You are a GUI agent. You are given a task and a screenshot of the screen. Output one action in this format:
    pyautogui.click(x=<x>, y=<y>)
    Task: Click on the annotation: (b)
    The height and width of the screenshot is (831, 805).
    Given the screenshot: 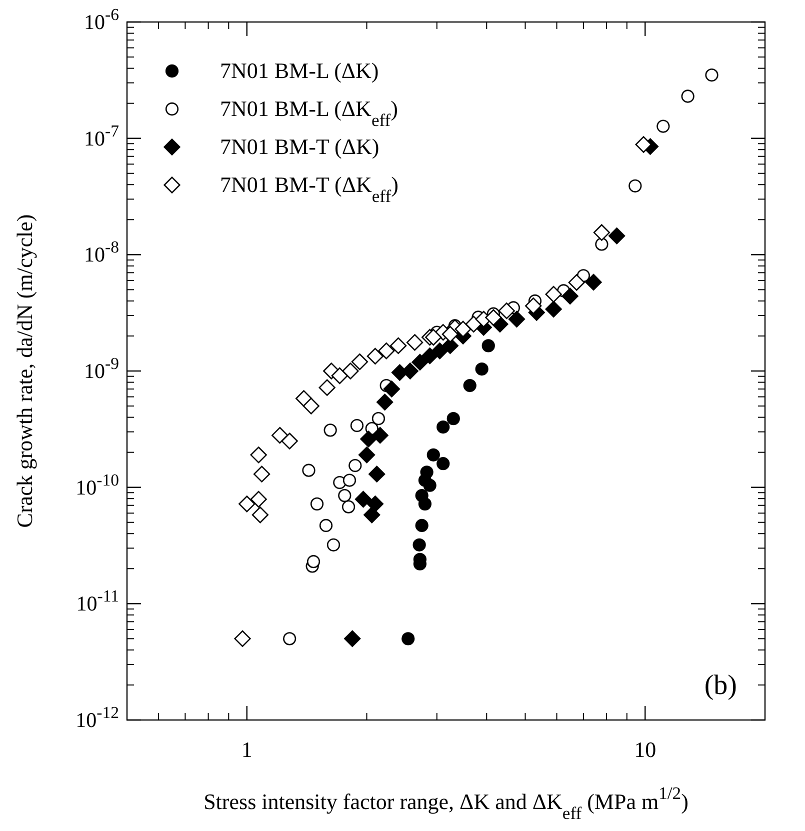 What is the action you would take?
    pyautogui.click(x=720, y=685)
    